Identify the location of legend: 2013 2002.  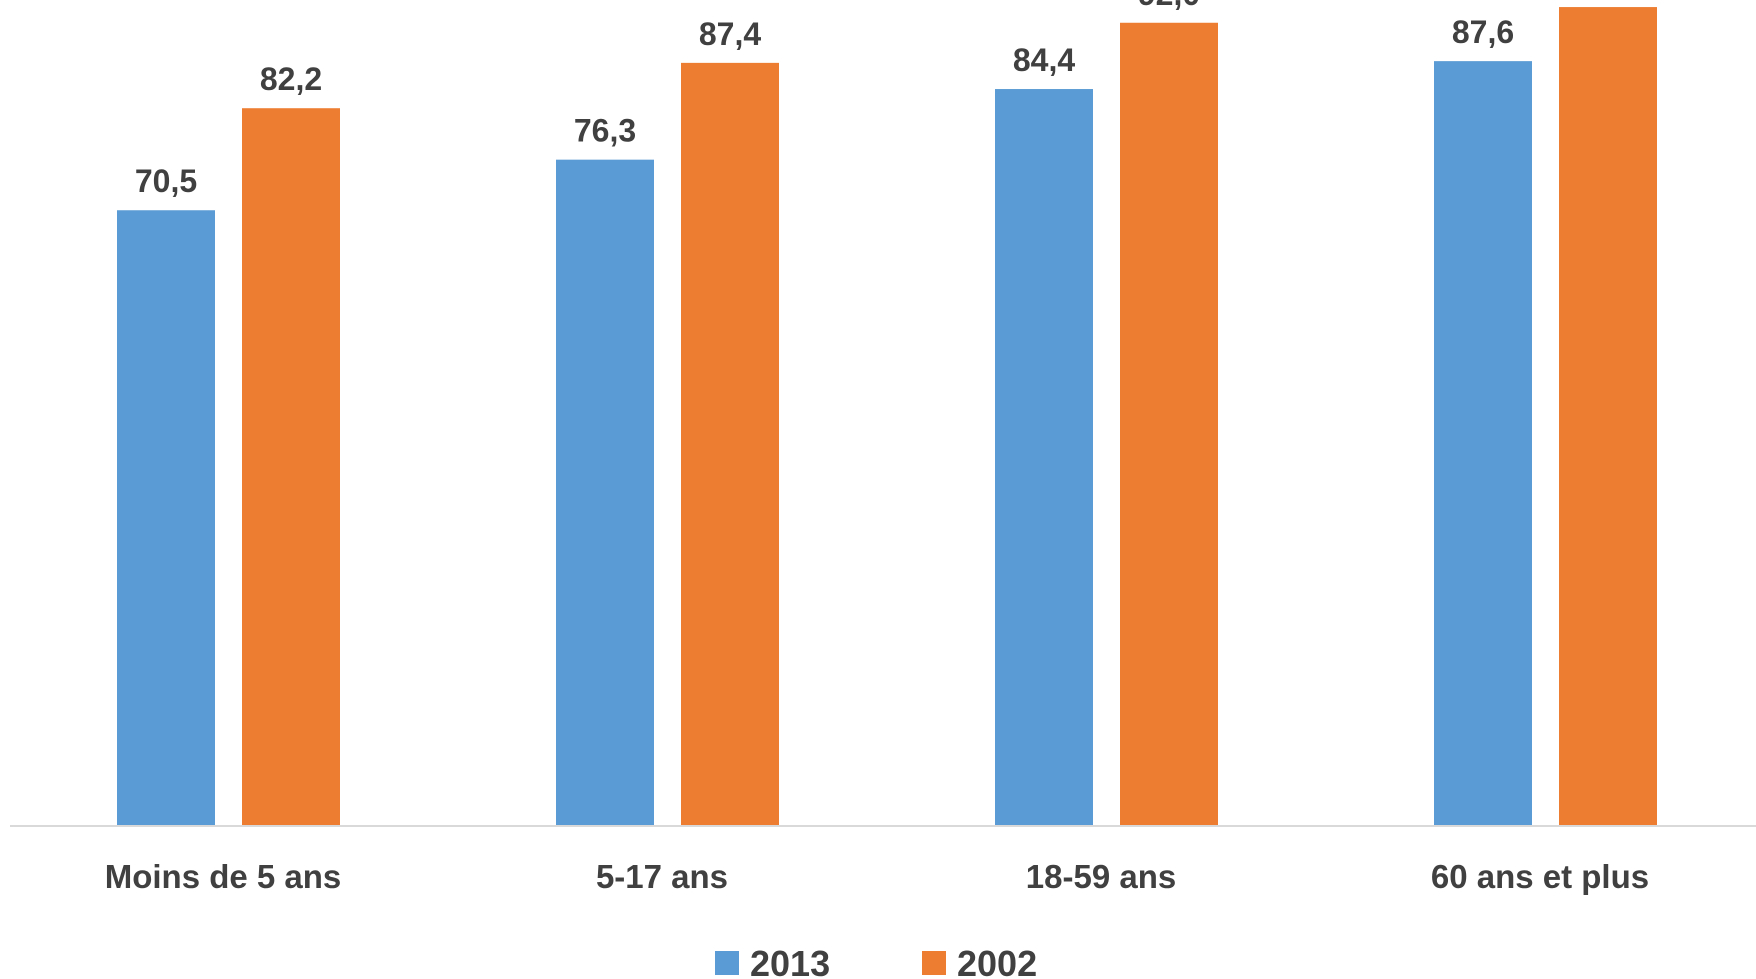
(876, 961).